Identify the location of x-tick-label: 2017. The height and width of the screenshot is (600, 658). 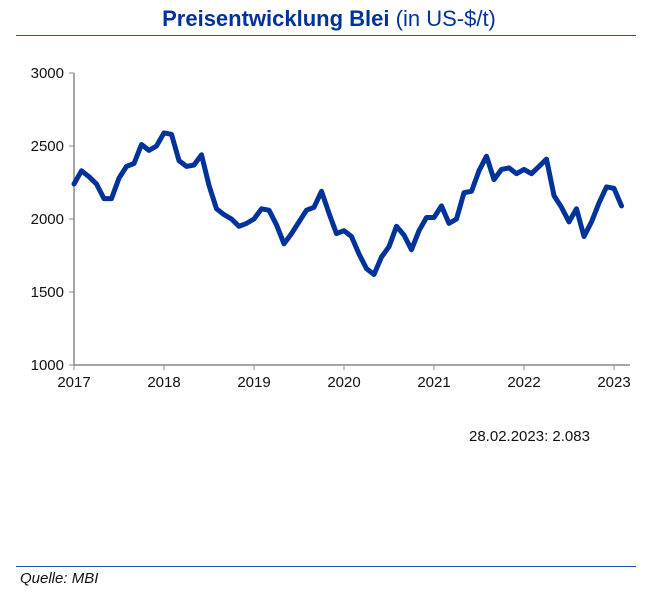
(73, 382).